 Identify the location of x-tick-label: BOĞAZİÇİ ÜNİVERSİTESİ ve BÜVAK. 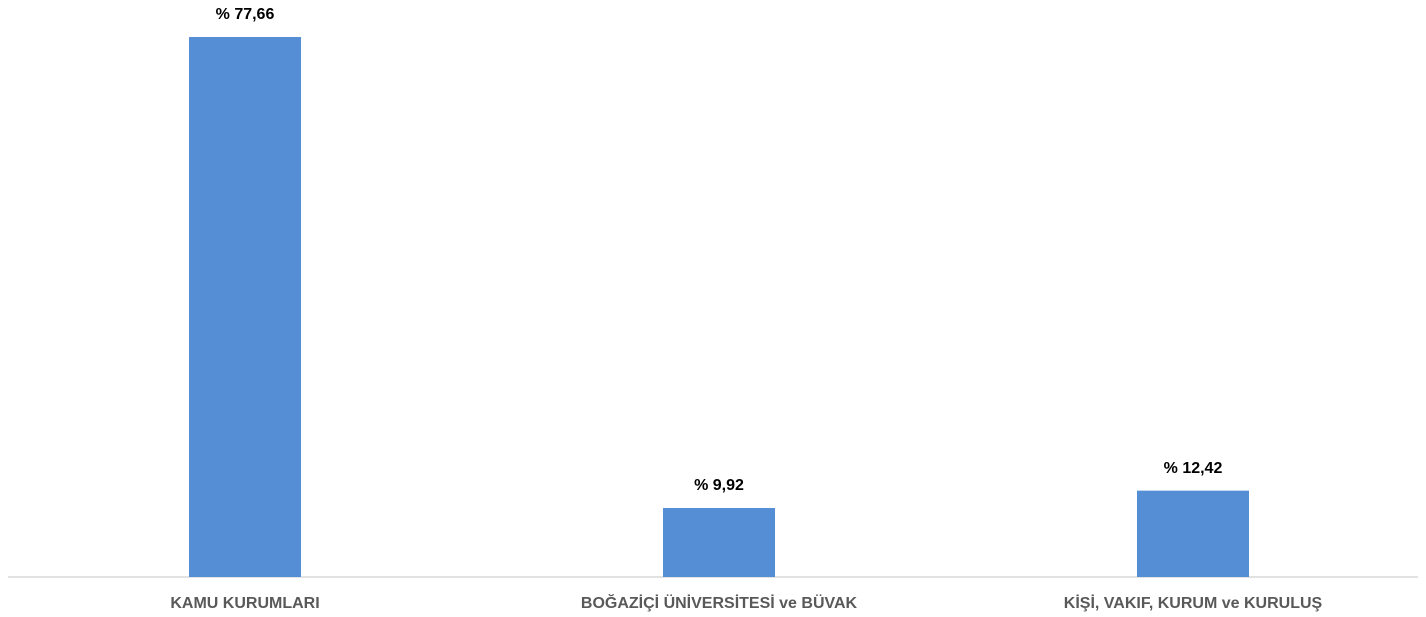
(719, 602).